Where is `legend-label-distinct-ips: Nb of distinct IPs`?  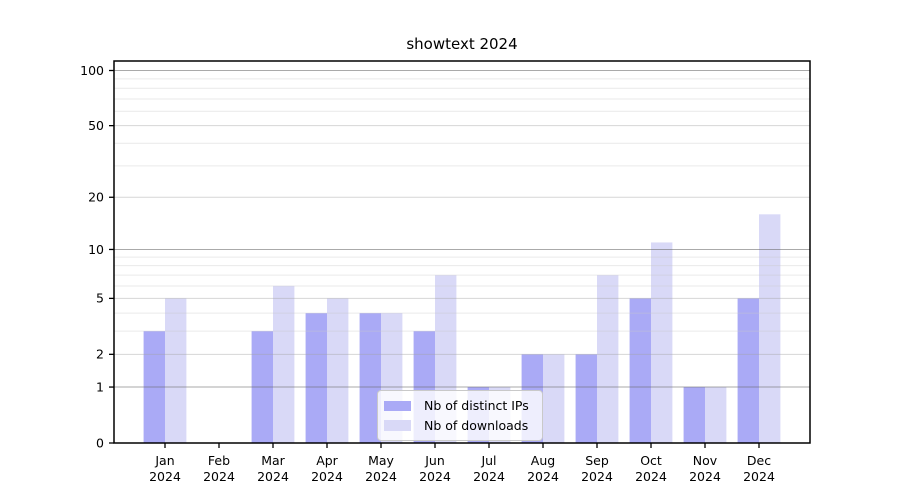
legend-label-distinct-ips: Nb of distinct IPs is located at coordinates (476, 406).